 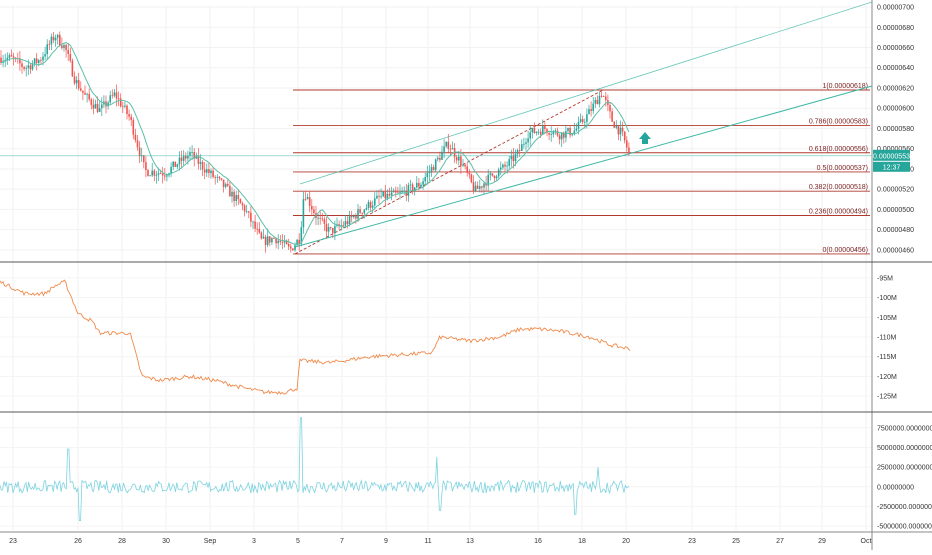 What do you see at coordinates (838, 187) in the screenshot?
I see `fib-level-label: 0.382(0.00000518)` at bounding box center [838, 187].